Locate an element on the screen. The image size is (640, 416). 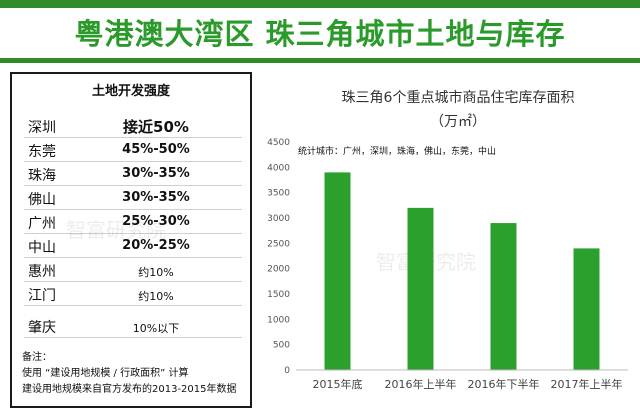
table-title: 土地开发强度 is located at coordinates (130, 91).